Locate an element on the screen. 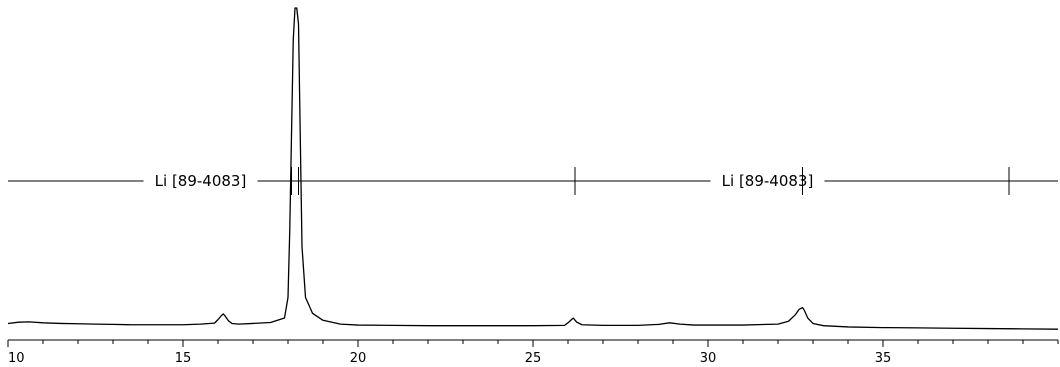  x-tick-label: 10 is located at coordinates (16, 358).